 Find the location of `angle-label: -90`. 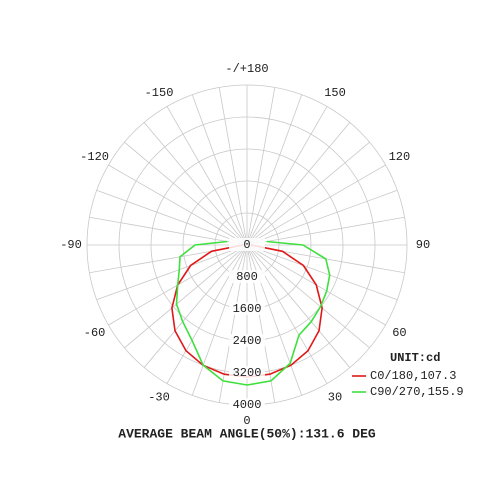

angle-label: -90 is located at coordinates (71, 245).